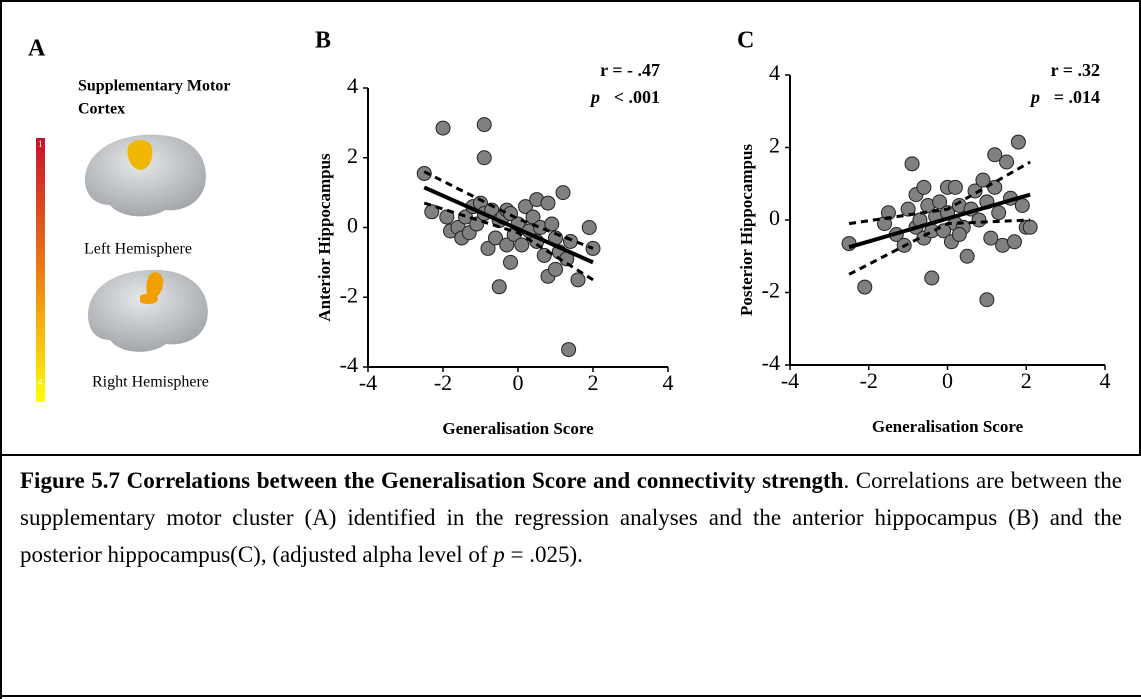 The height and width of the screenshot is (699, 1141). Describe the element at coordinates (637, 97) in the screenshot. I see `stat-p: < .001` at that location.